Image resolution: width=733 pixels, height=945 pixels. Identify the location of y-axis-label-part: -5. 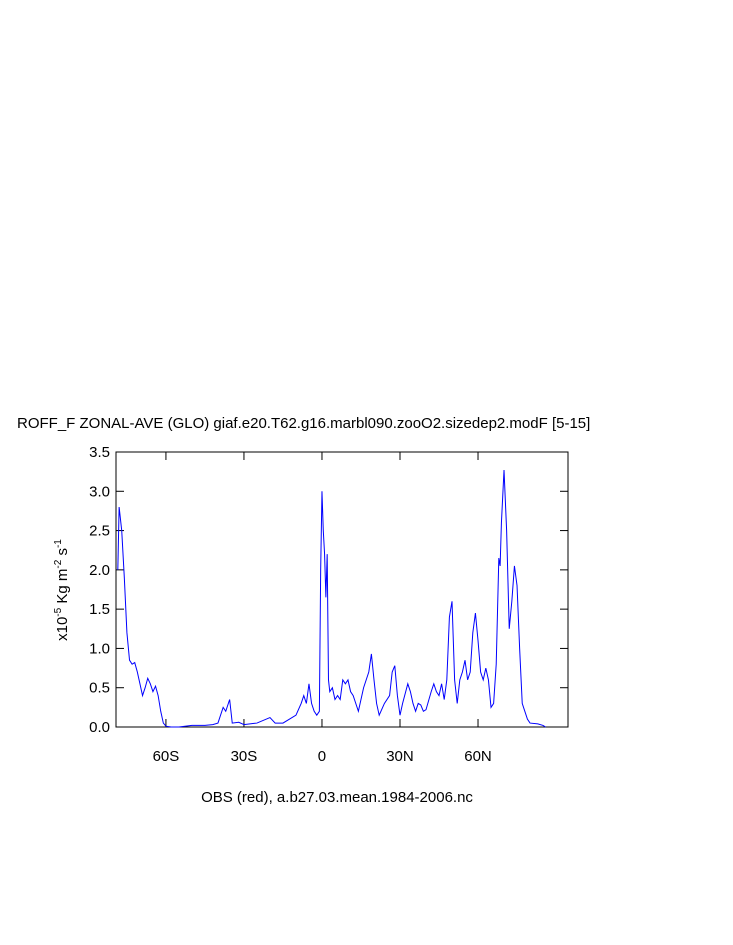
(58, 611).